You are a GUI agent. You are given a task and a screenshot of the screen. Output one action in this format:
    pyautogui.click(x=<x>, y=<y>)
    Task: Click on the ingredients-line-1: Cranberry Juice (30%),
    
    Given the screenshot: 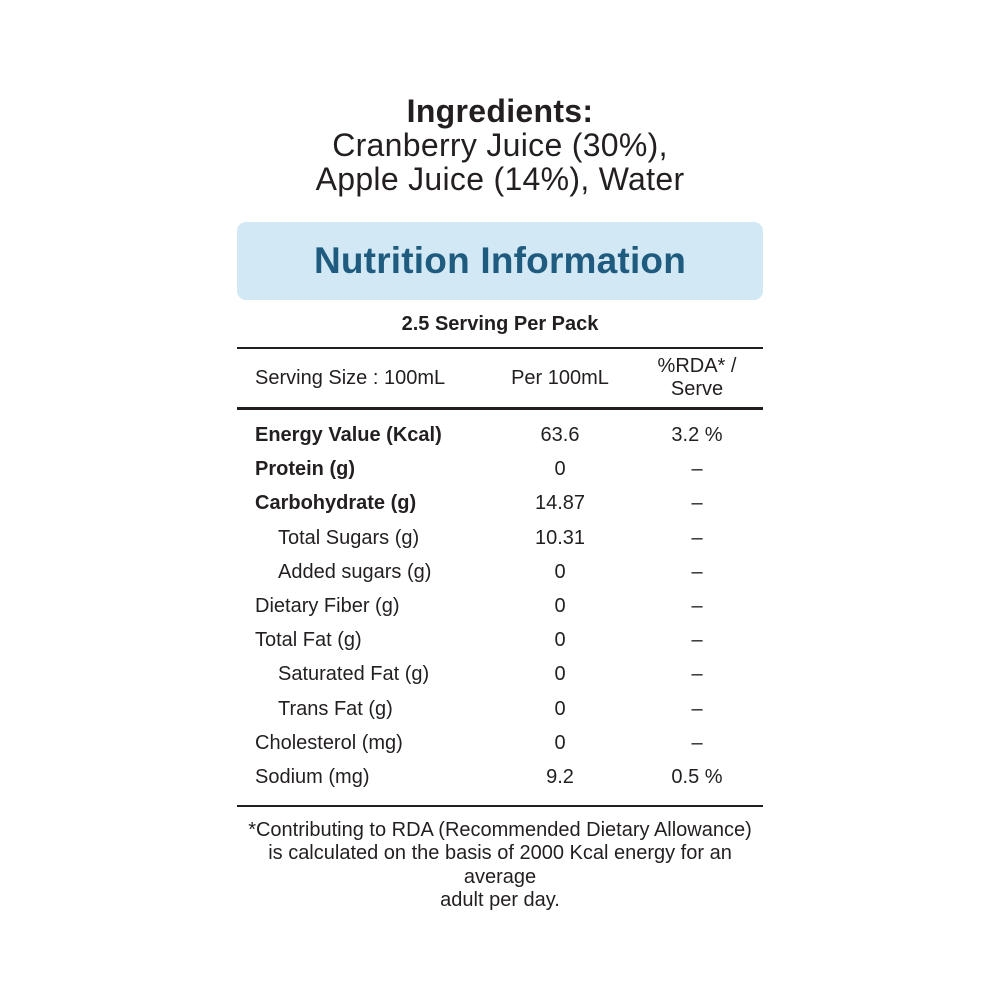 What is the action you would take?
    pyautogui.click(x=500, y=145)
    